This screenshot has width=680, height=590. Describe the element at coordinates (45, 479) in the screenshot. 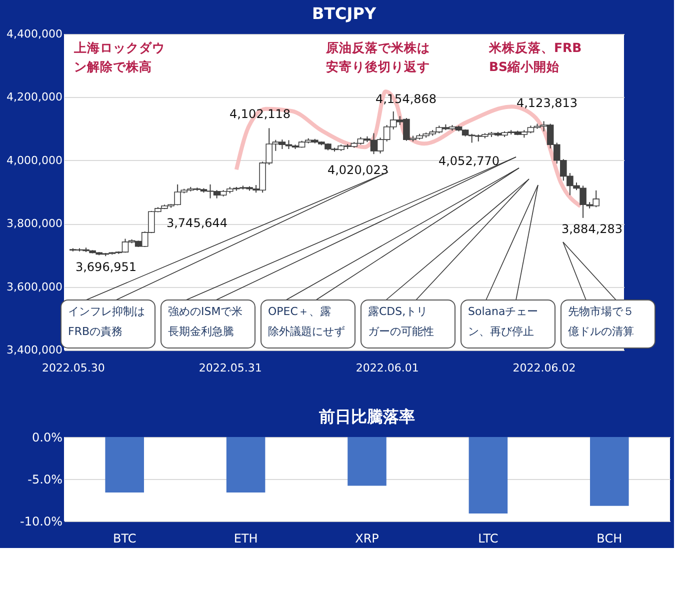

I see `y-tick-label: -5.0%` at that location.